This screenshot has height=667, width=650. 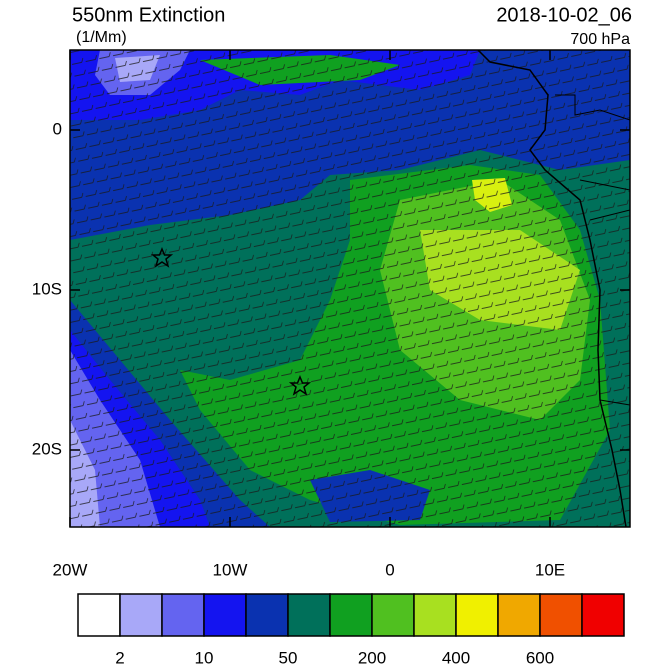 I want to click on title: 550nm Extinction, so click(x=148, y=15).